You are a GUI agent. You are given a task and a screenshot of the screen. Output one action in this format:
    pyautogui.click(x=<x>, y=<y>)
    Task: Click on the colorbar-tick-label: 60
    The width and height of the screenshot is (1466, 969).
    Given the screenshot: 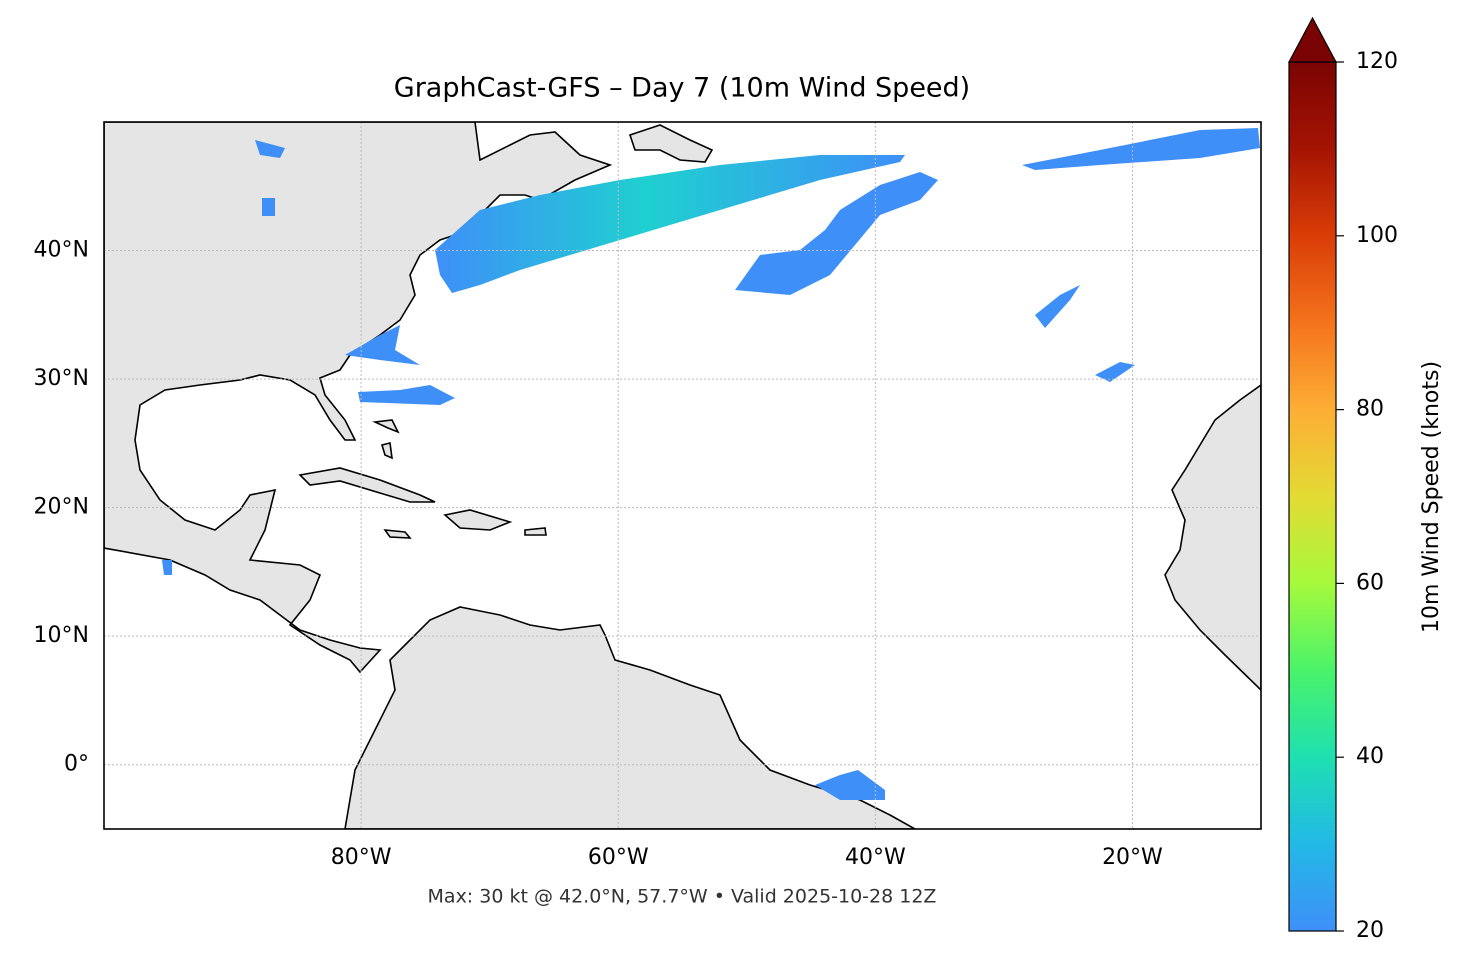 What is the action you would take?
    pyautogui.click(x=1370, y=582)
    